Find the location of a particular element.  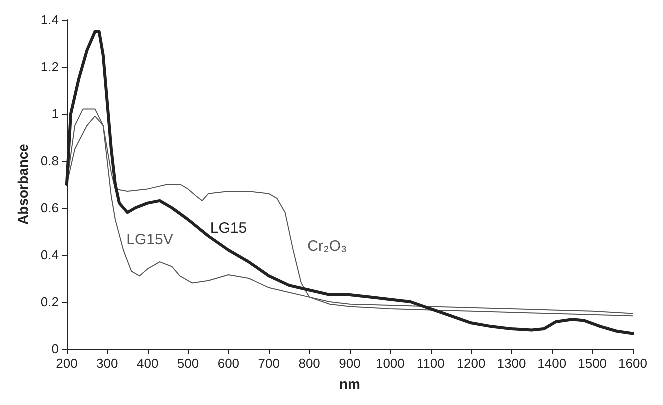

x-tick-label: 400 is located at coordinates (147, 363).